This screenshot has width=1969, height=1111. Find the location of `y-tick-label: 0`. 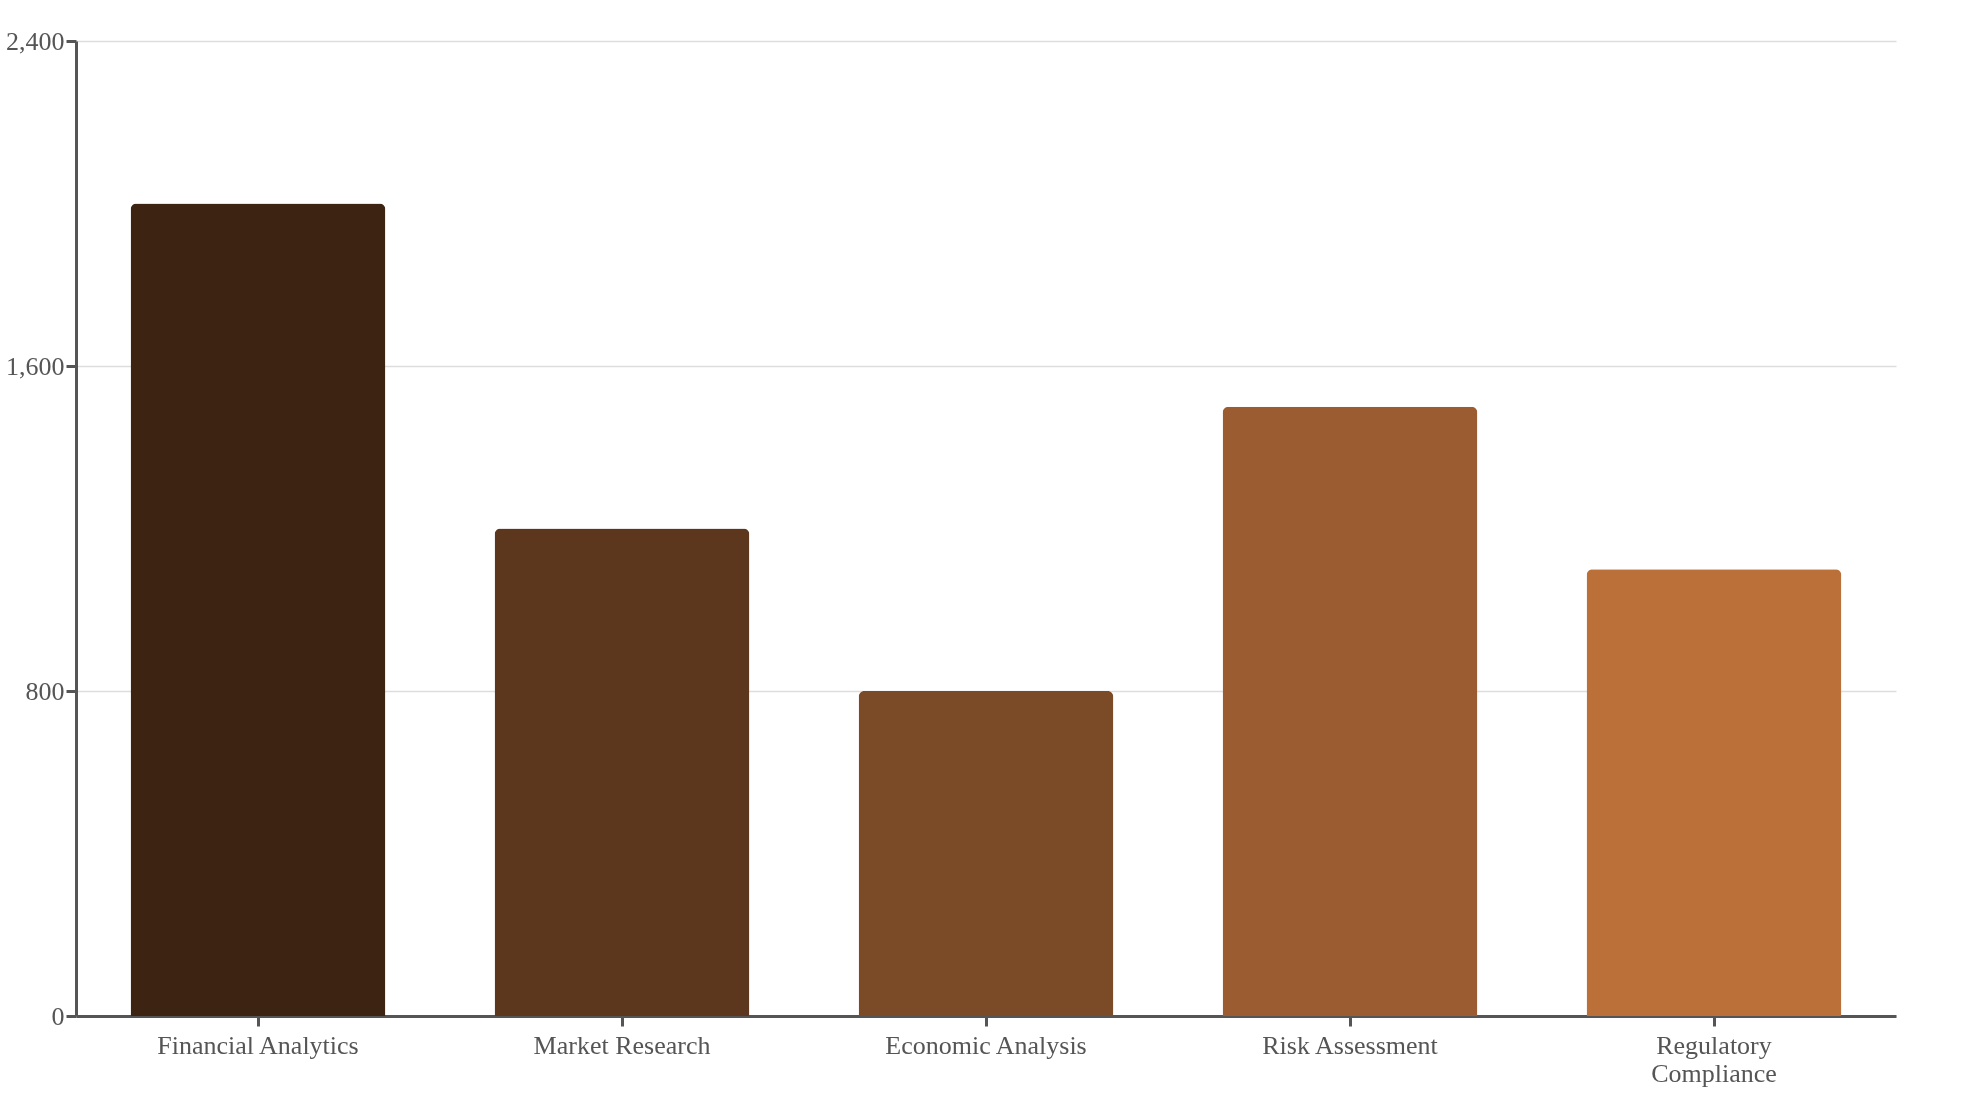

y-tick-label: 0 is located at coordinates (58, 1016).